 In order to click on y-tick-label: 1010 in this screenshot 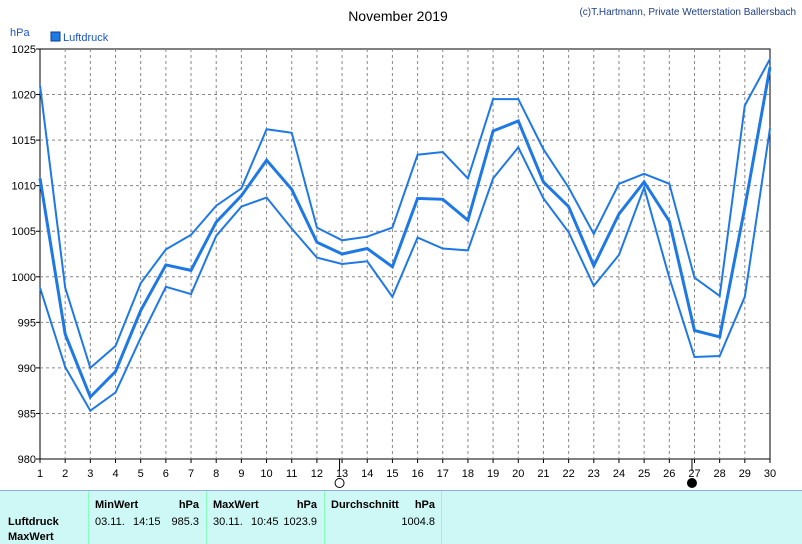, I will do `click(24, 187)`.